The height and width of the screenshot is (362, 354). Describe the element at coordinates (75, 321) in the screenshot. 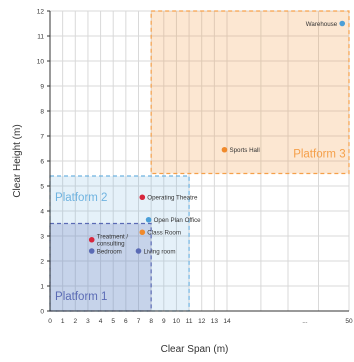

I see `x-tick-label: 2` at that location.